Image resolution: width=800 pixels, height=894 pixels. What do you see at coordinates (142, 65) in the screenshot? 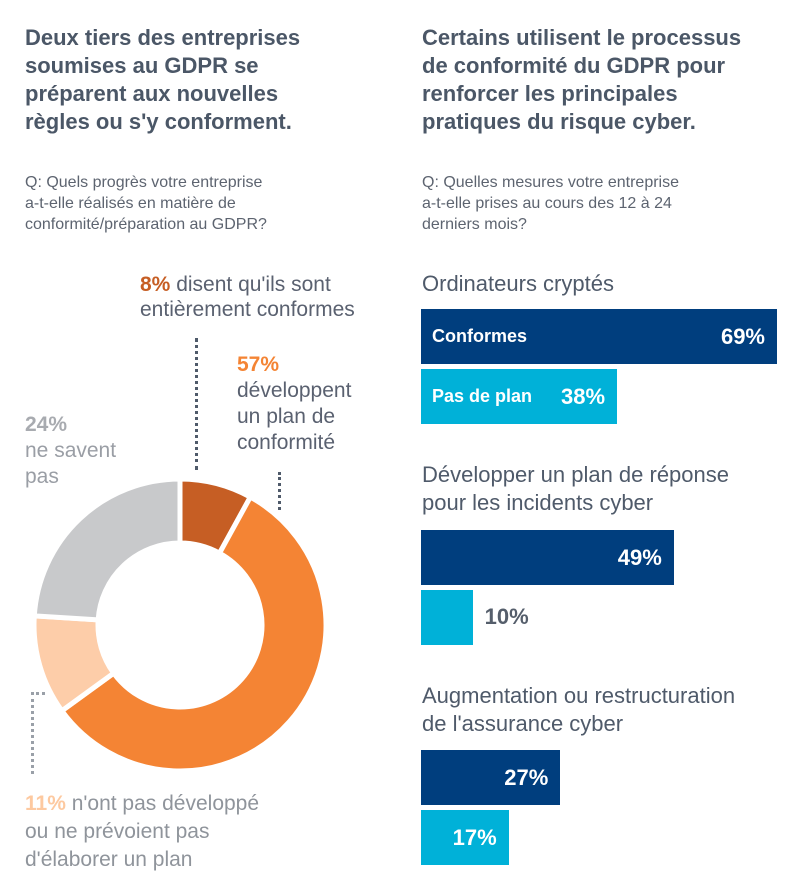
I see `left-title-line: soumises au GDPR se` at bounding box center [142, 65].